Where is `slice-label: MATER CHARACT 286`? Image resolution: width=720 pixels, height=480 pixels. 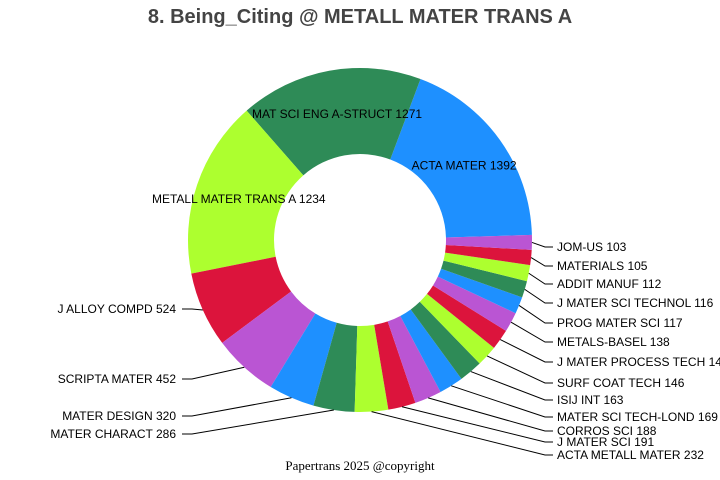 slice-label: MATER CHARACT 286 is located at coordinates (113, 434).